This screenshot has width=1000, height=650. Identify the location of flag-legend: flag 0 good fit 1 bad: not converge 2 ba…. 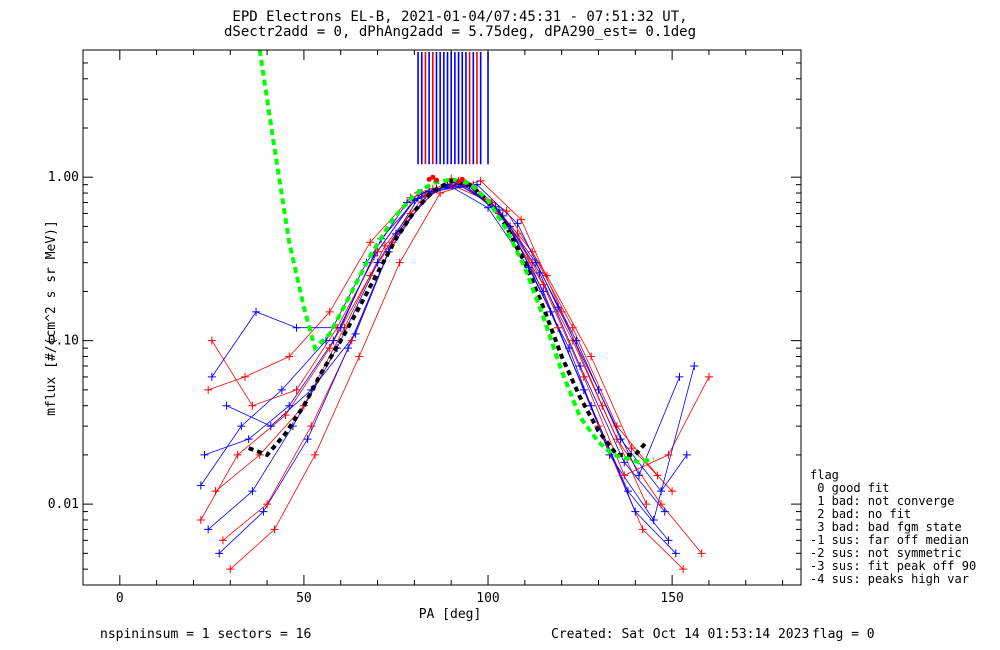
(893, 527).